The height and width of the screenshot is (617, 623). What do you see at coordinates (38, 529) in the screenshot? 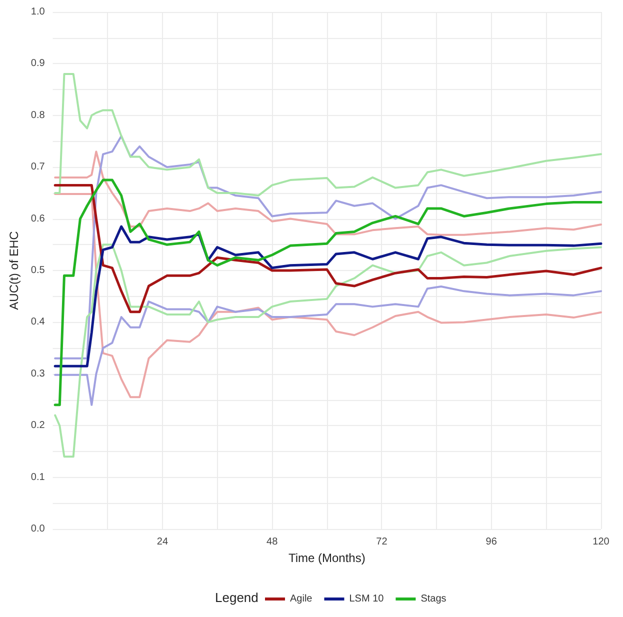
I see `y-tick-label: 0.0` at bounding box center [38, 529].